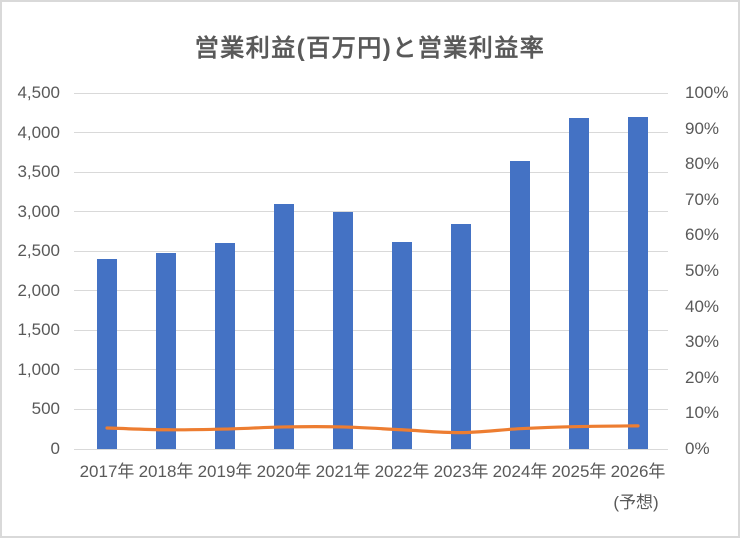 The width and height of the screenshot is (740, 538). What do you see at coordinates (702, 342) in the screenshot?
I see `right-axis-tick-label: 30%` at bounding box center [702, 342].